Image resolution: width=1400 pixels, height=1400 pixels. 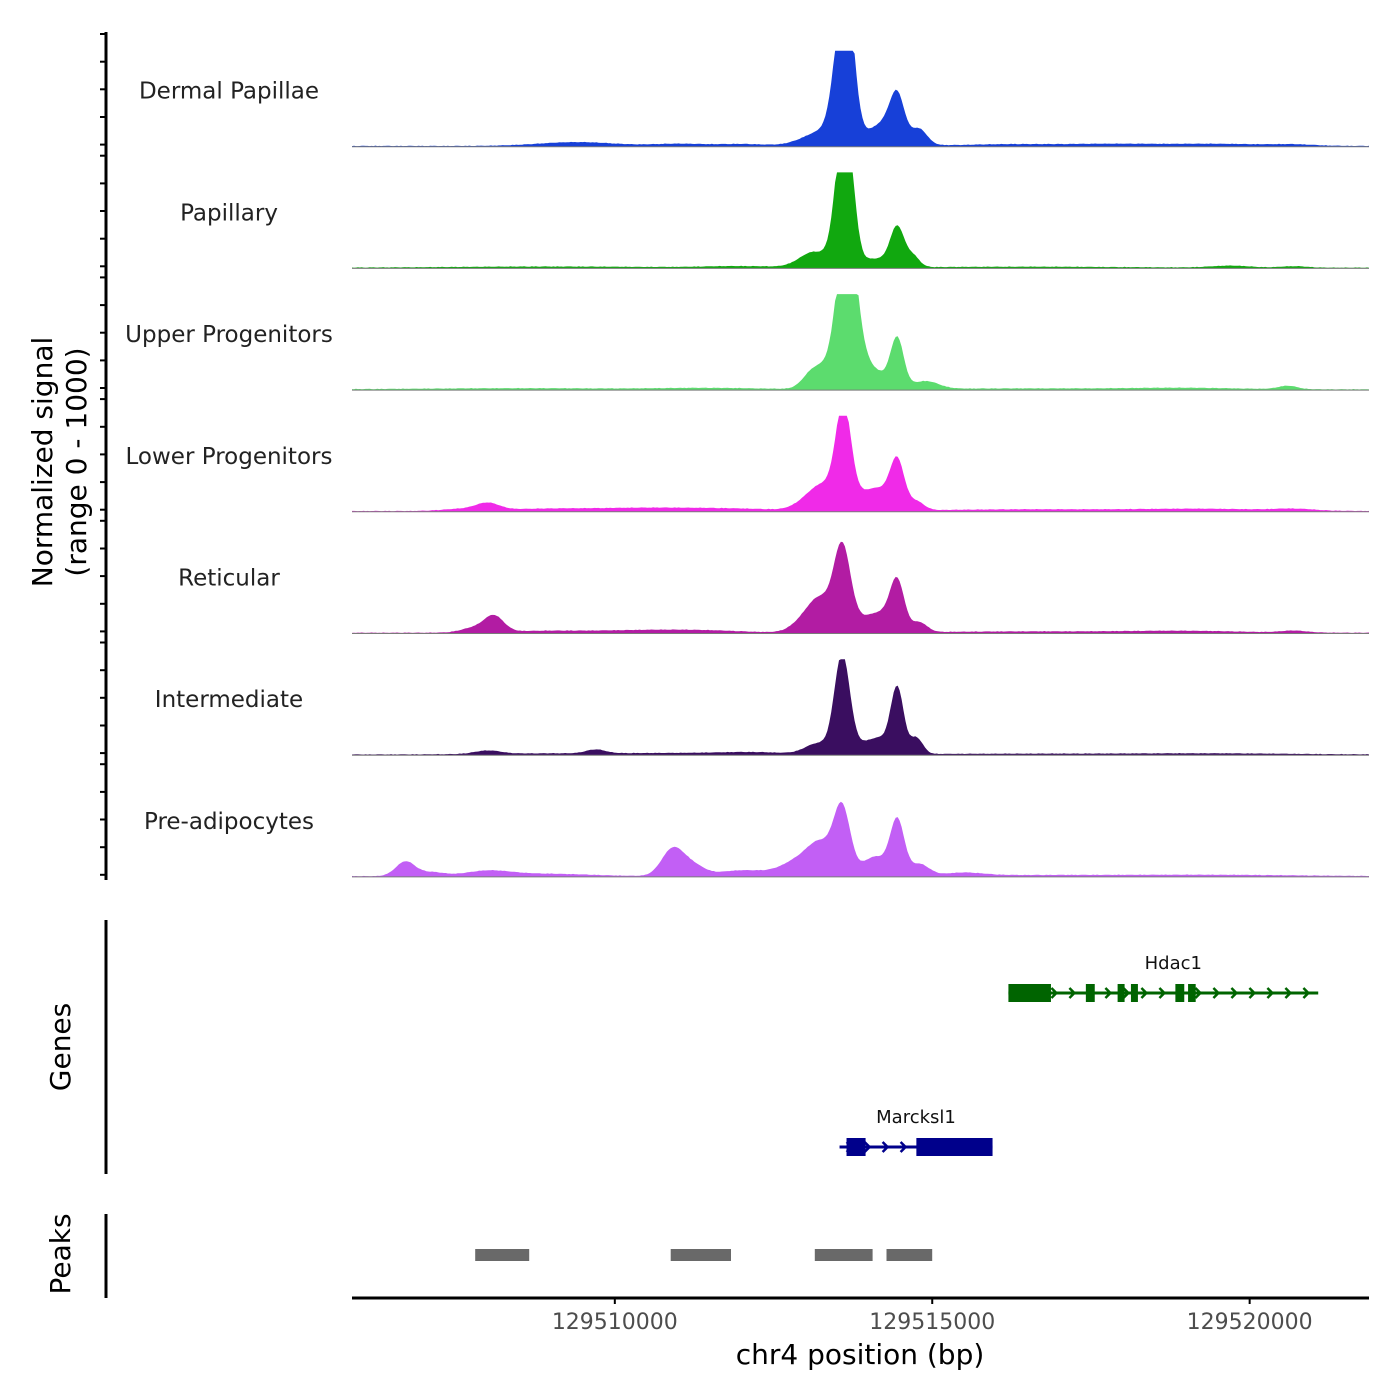 I want to click on gene-hdac1: Hdac1, so click(x=1163, y=977).